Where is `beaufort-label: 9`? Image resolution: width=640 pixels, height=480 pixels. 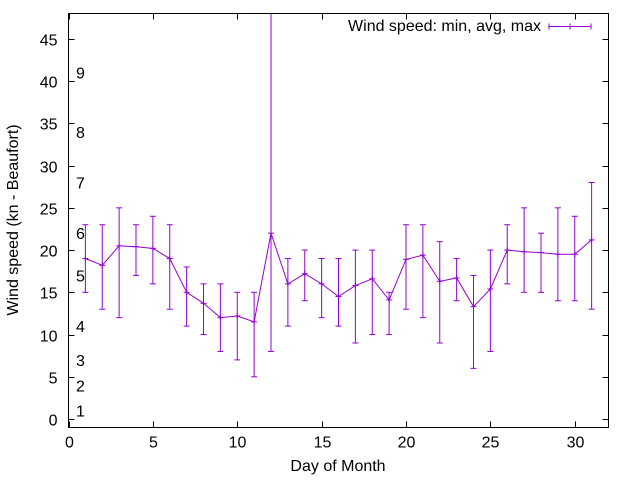 beaufort-label: 9 is located at coordinates (80, 74).